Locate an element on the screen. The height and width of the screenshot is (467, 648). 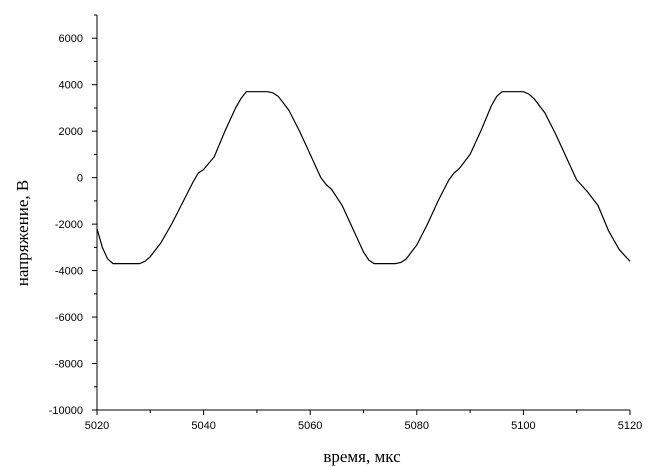
x-tick-label: 5120 is located at coordinates (630, 426).